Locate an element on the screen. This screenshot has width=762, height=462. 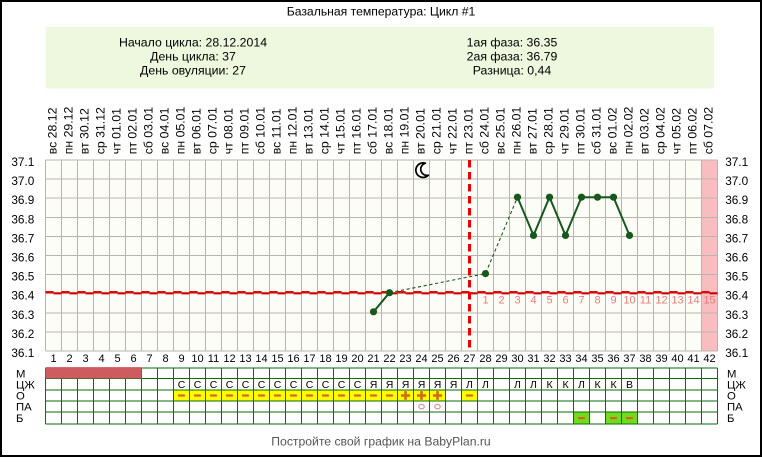
svg-text: 37.1 is located at coordinates (736, 162).